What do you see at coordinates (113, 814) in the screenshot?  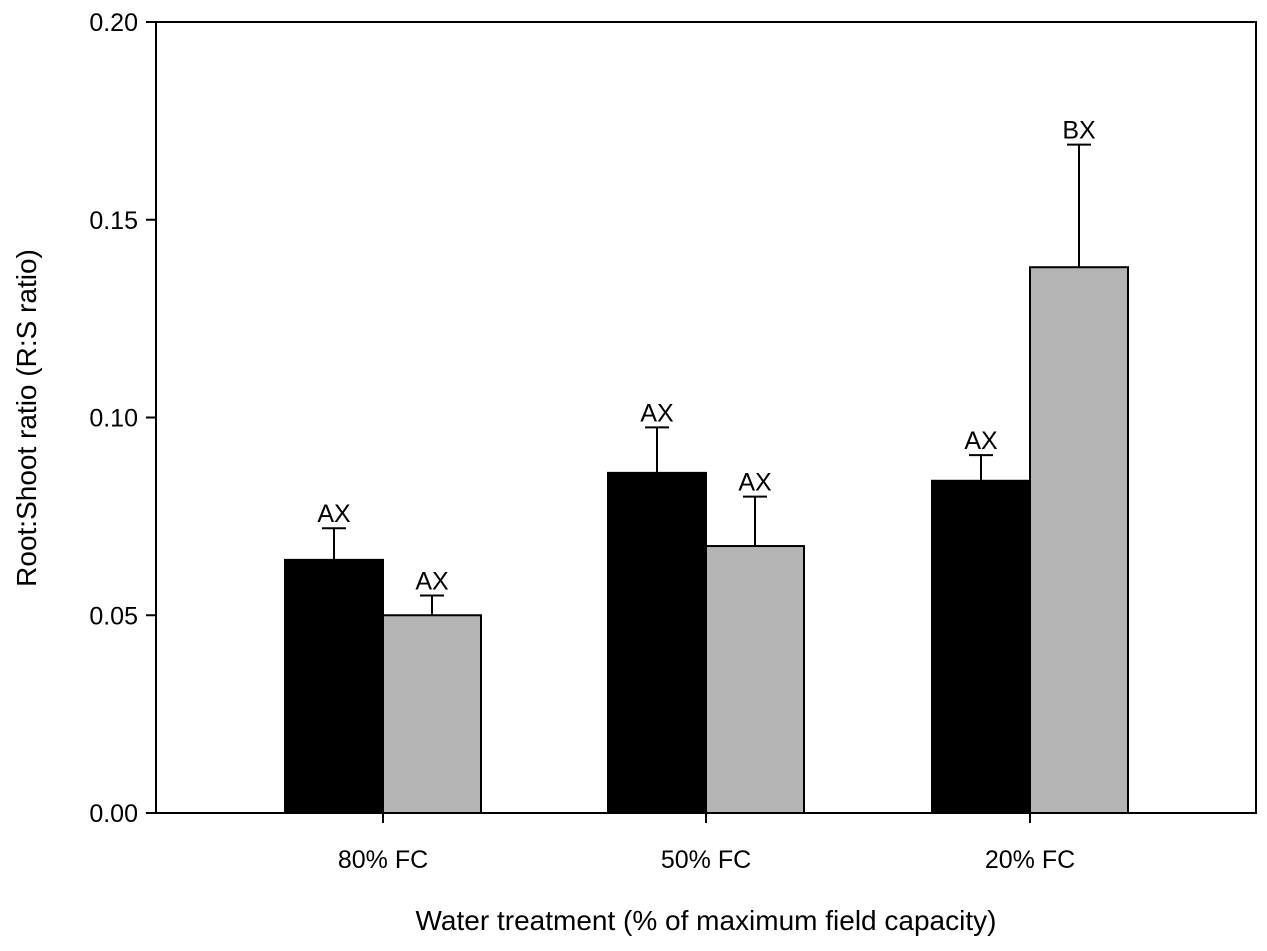 I see `y-tick-label: 0.00` at bounding box center [113, 814].